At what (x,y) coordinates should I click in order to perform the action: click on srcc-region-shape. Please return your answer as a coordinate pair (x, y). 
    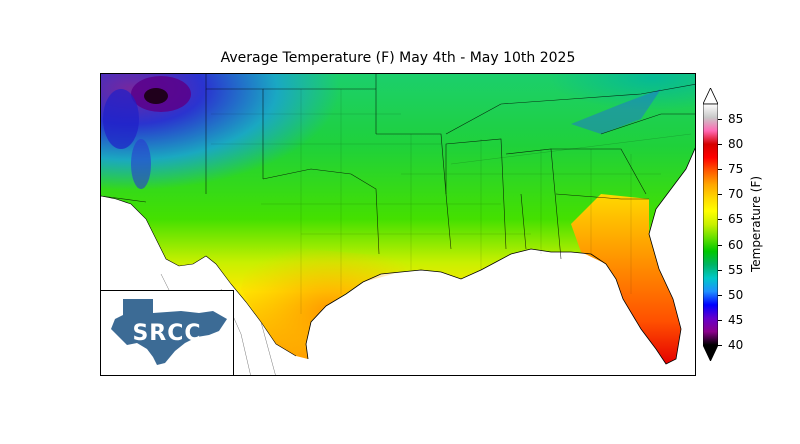
    Looking at the image, I should click on (169, 332).